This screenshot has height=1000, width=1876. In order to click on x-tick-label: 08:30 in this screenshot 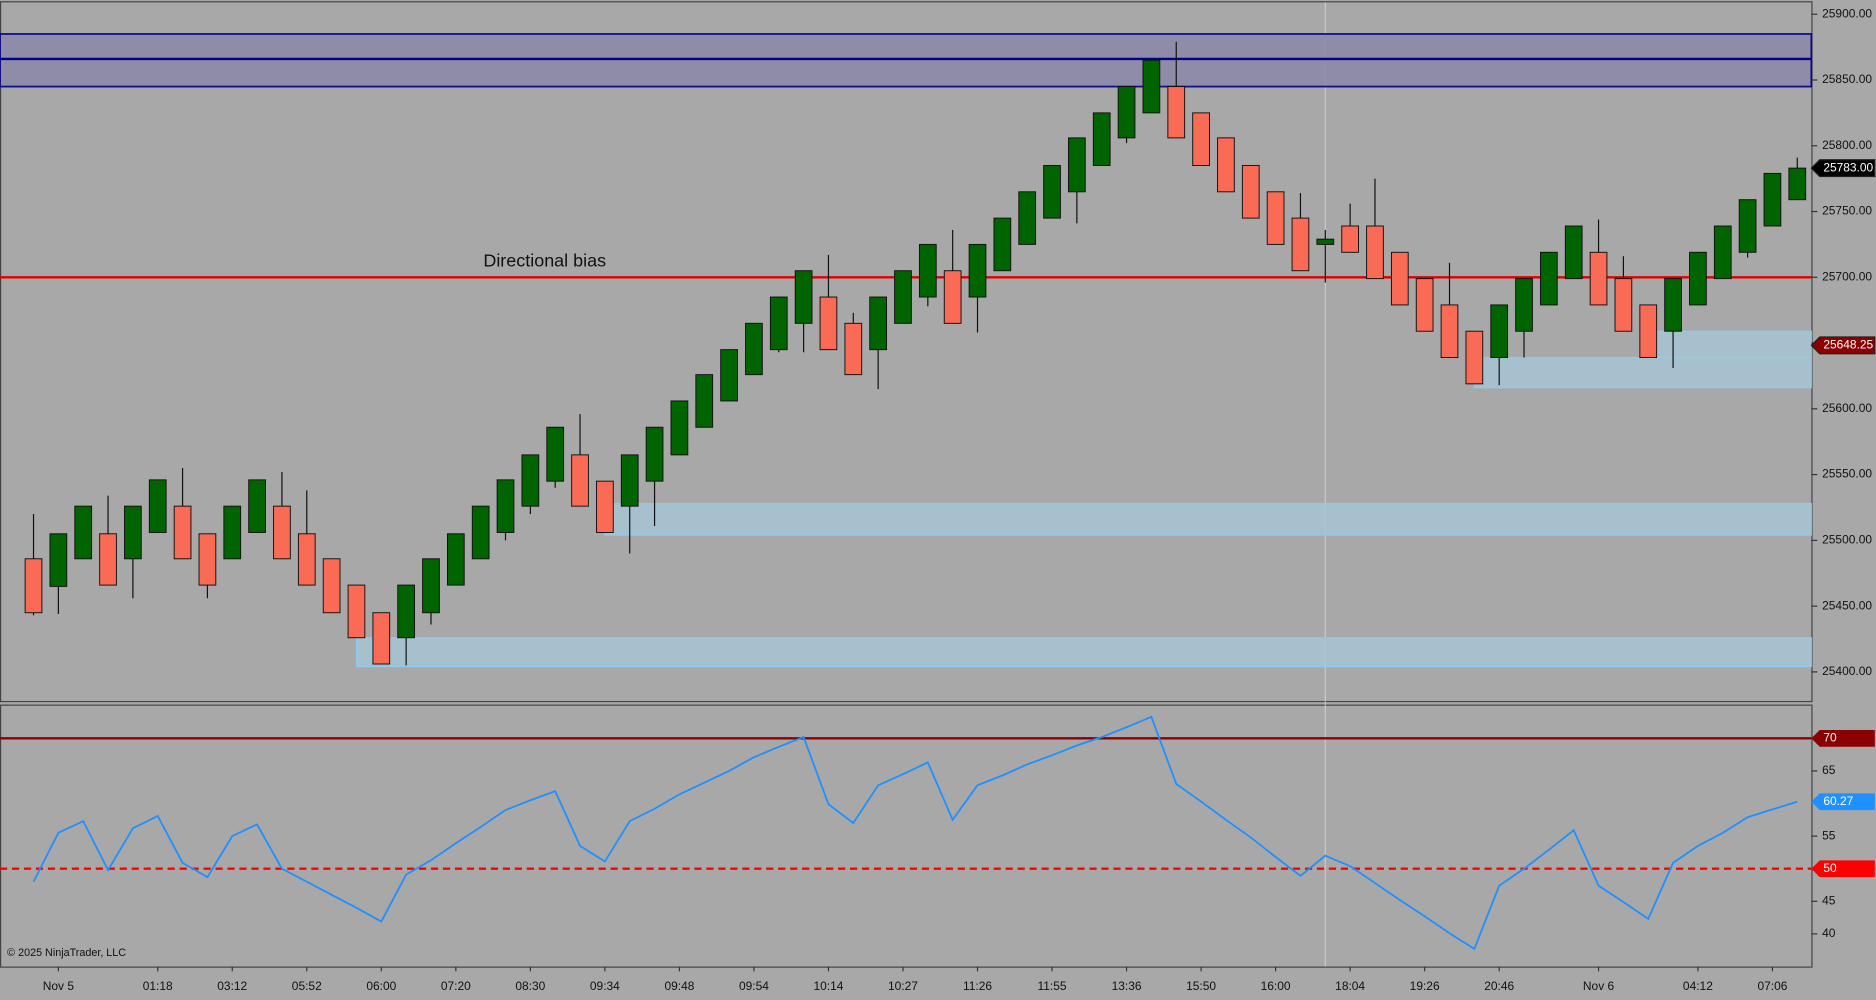, I will do `click(530, 986)`.